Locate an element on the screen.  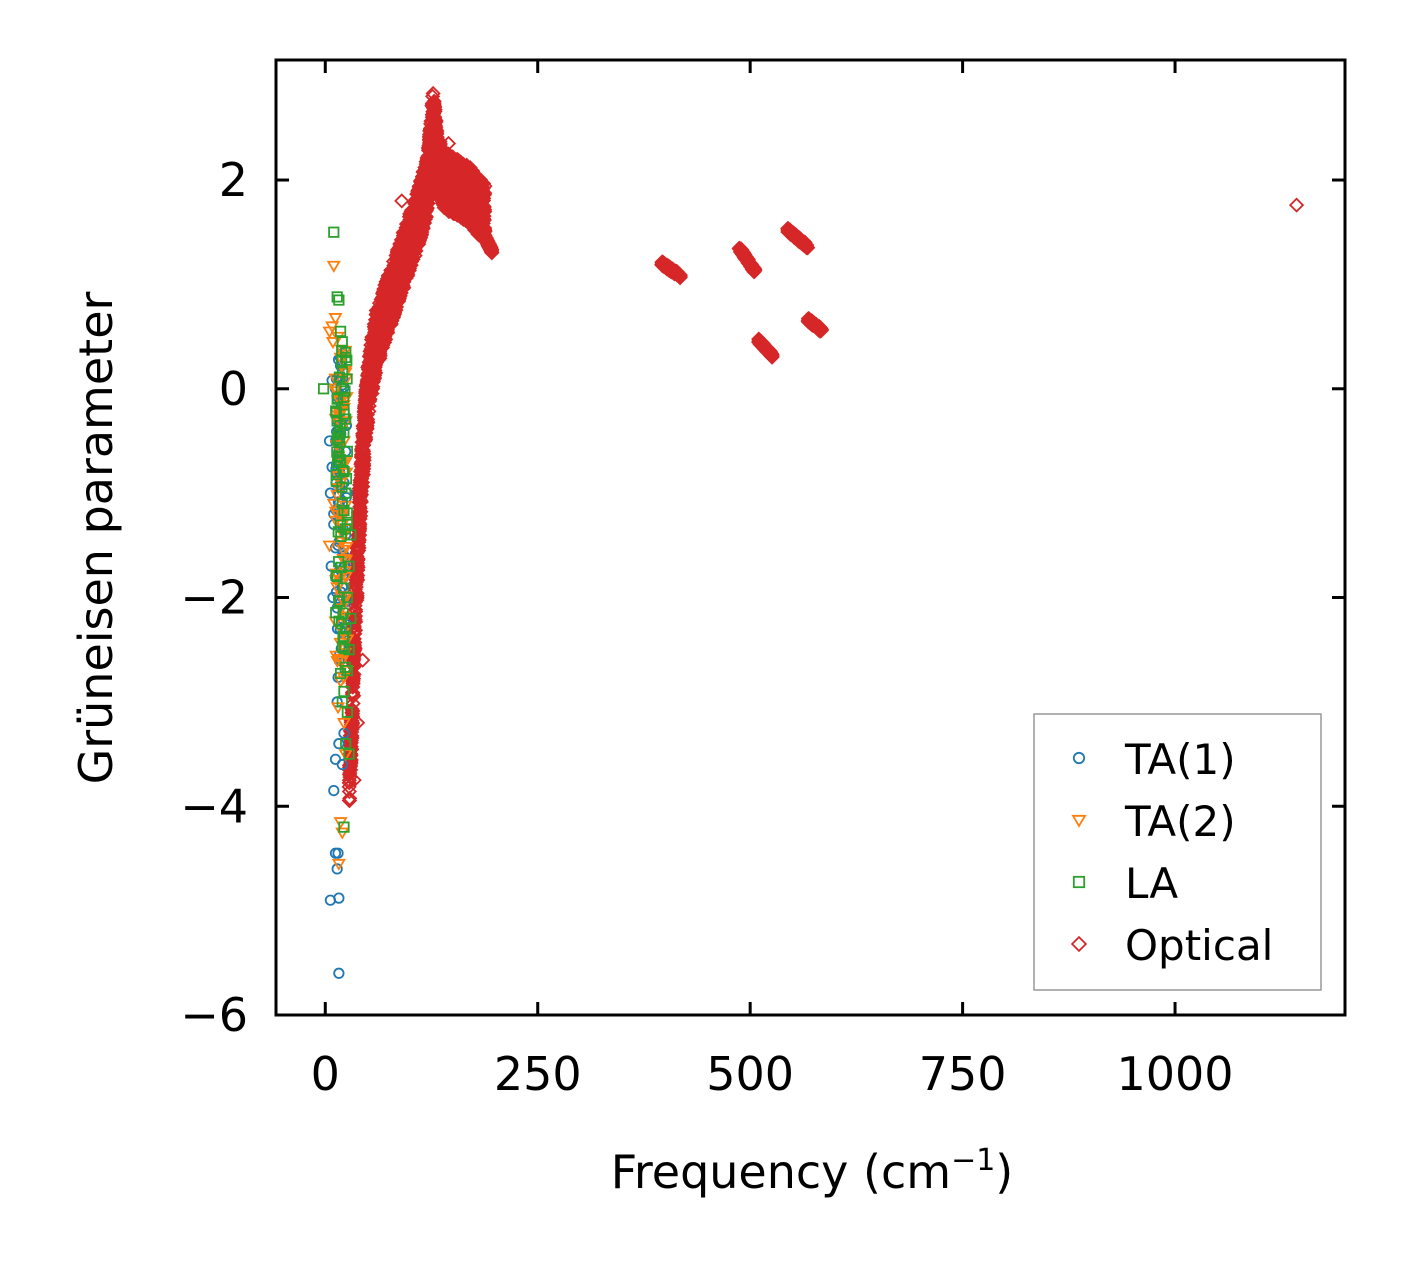
x-tick-label: 500 is located at coordinates (750, 1074).